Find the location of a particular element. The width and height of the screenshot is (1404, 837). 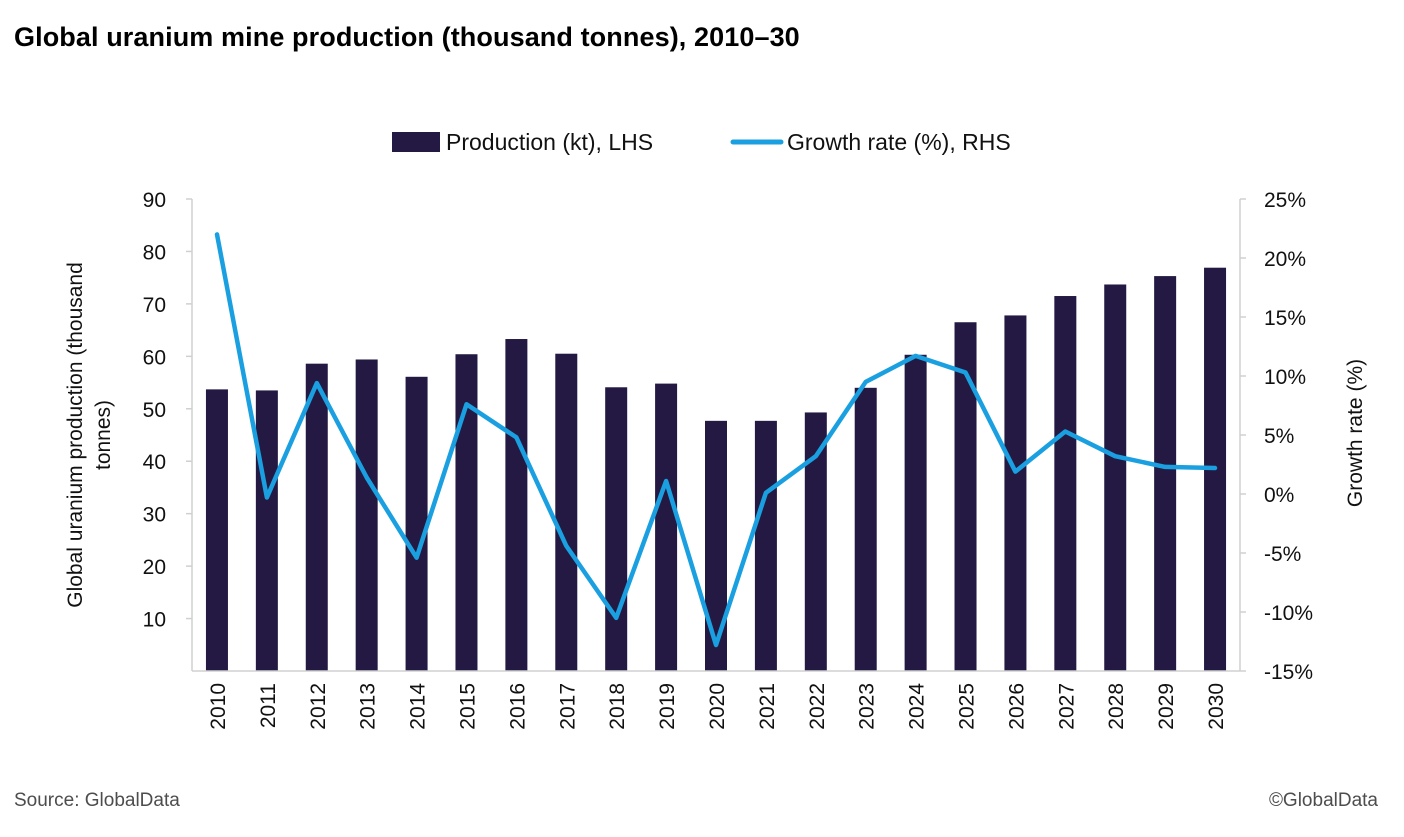

x-tick-label: 2014 is located at coordinates (418, 706).